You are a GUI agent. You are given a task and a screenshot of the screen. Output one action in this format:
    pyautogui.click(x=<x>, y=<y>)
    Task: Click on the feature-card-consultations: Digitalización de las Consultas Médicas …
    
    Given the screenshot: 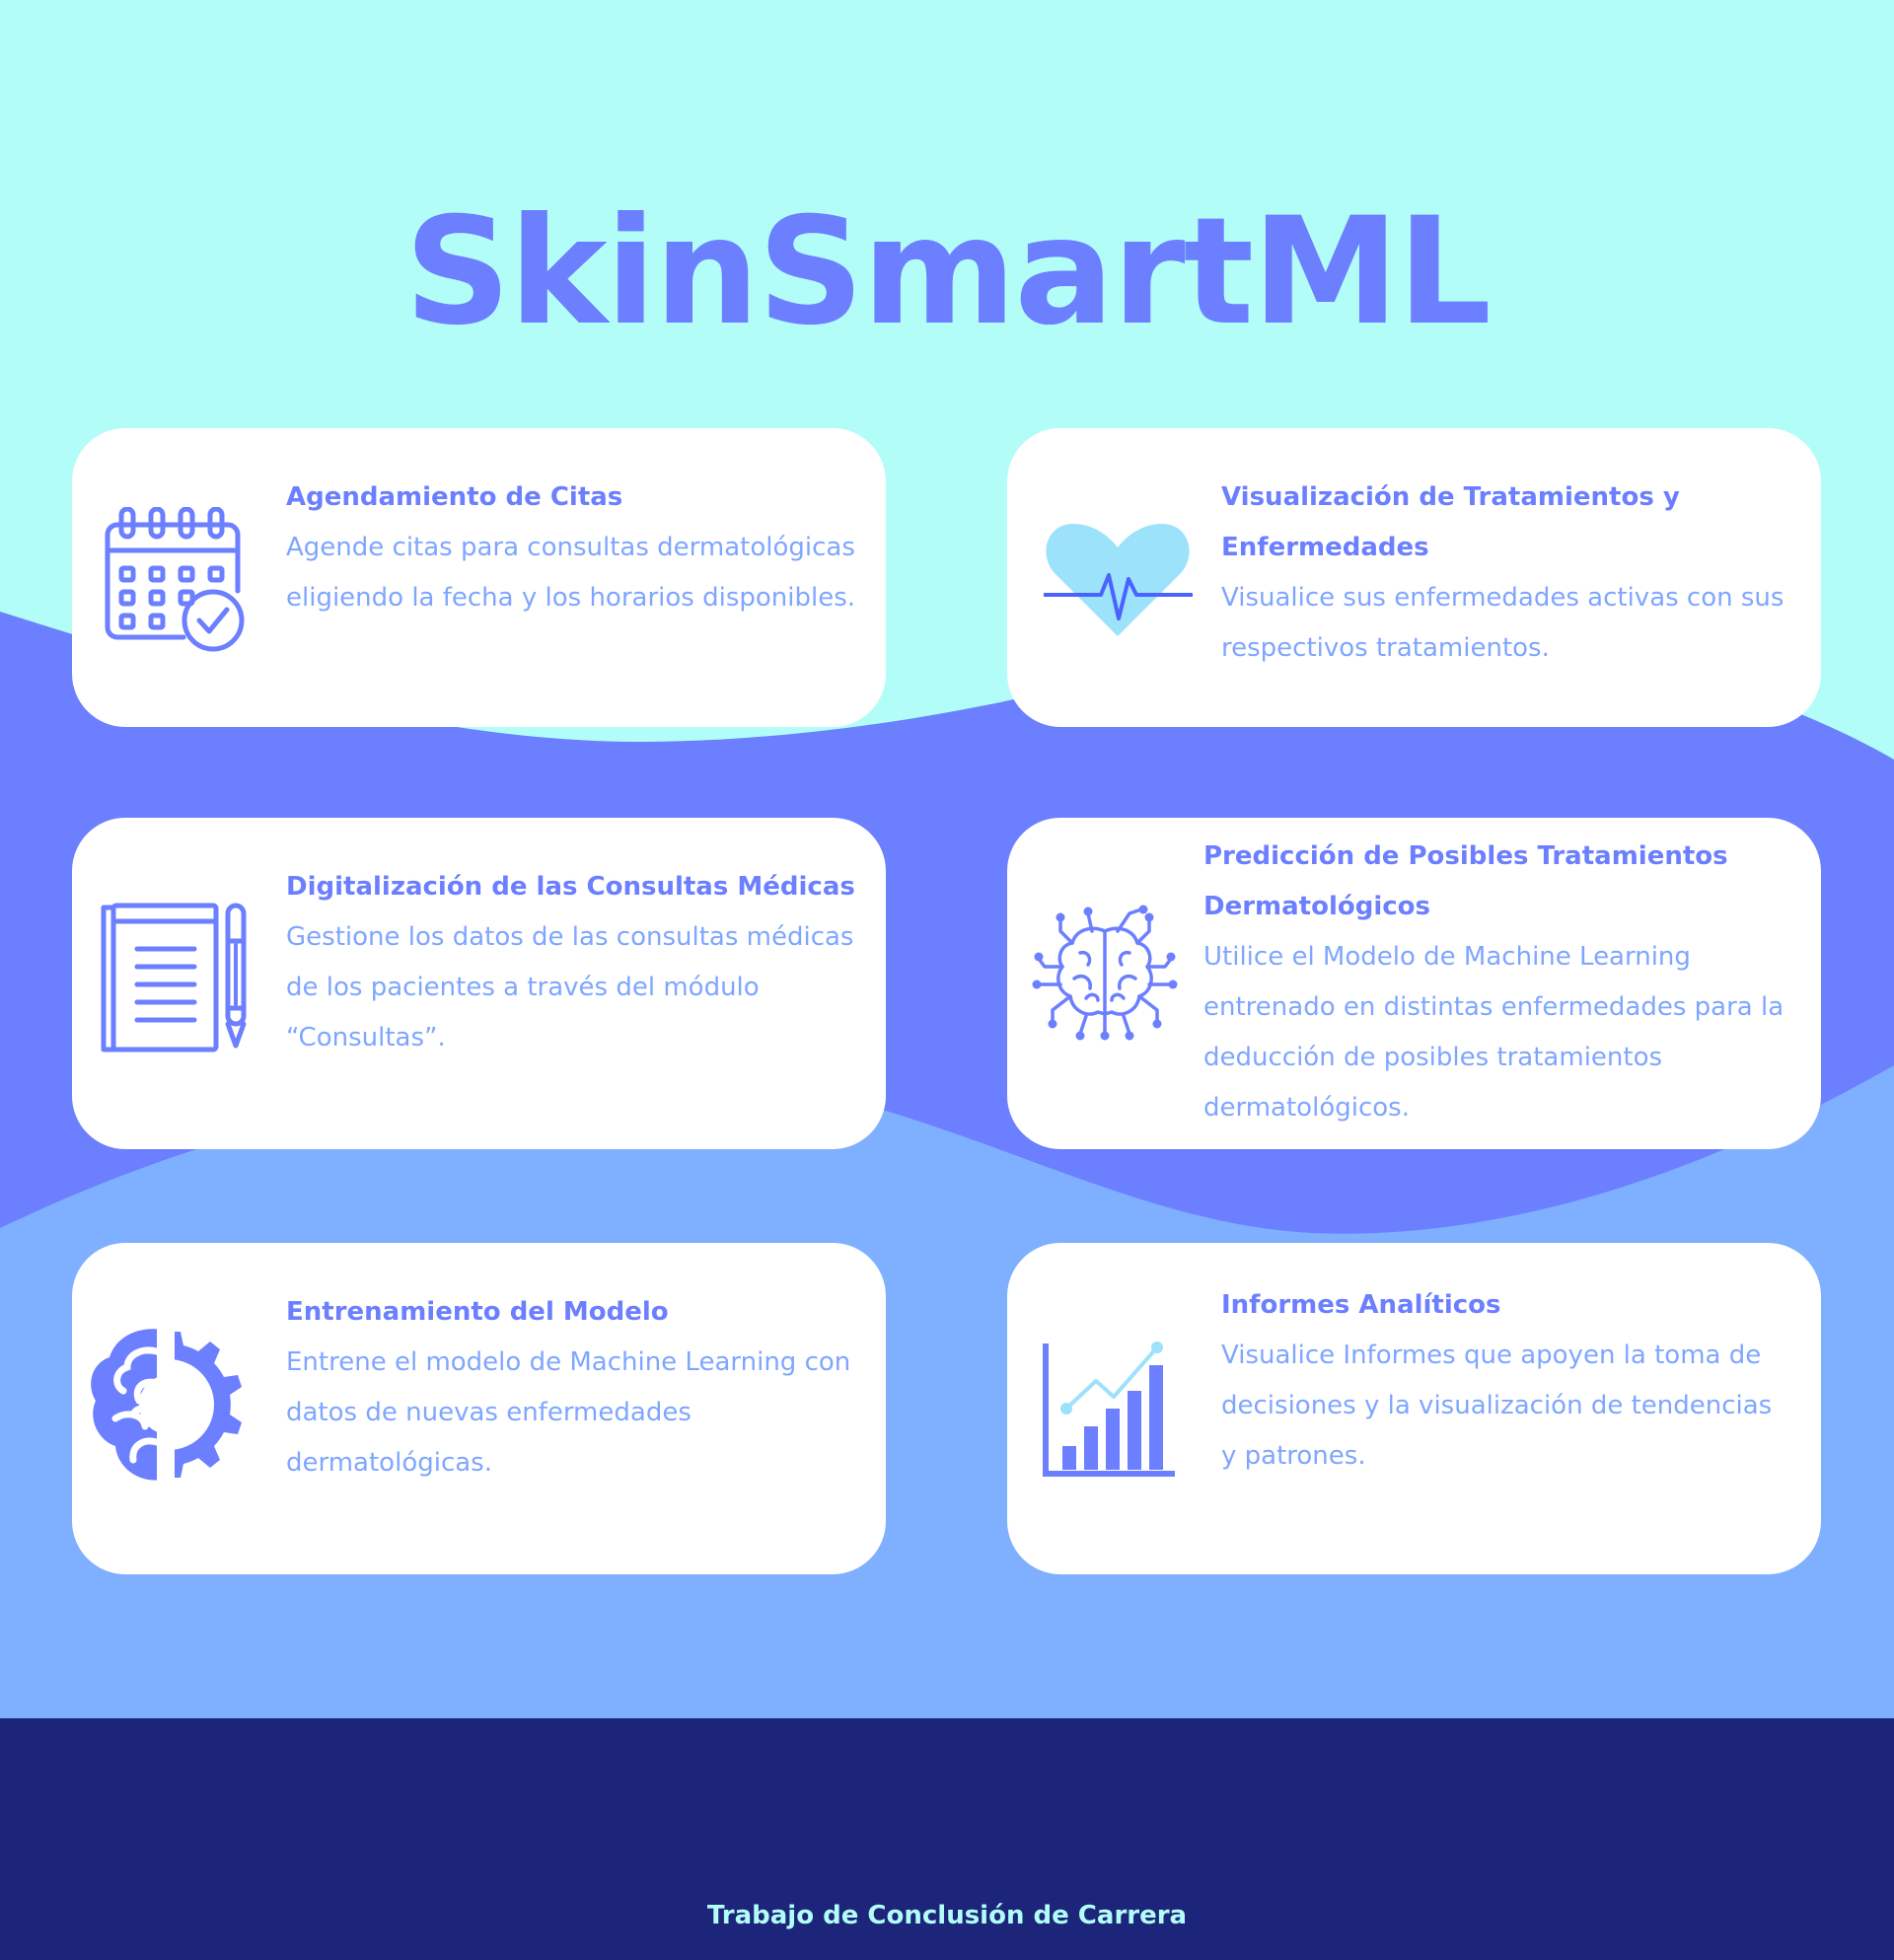 What is the action you would take?
    pyautogui.click(x=479, y=984)
    